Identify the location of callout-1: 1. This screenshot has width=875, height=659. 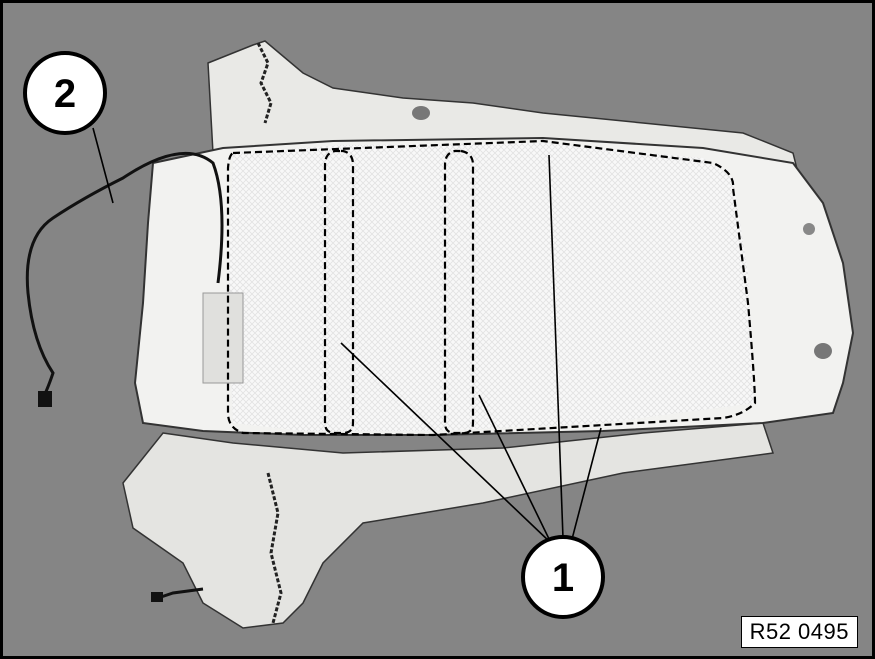
(563, 577).